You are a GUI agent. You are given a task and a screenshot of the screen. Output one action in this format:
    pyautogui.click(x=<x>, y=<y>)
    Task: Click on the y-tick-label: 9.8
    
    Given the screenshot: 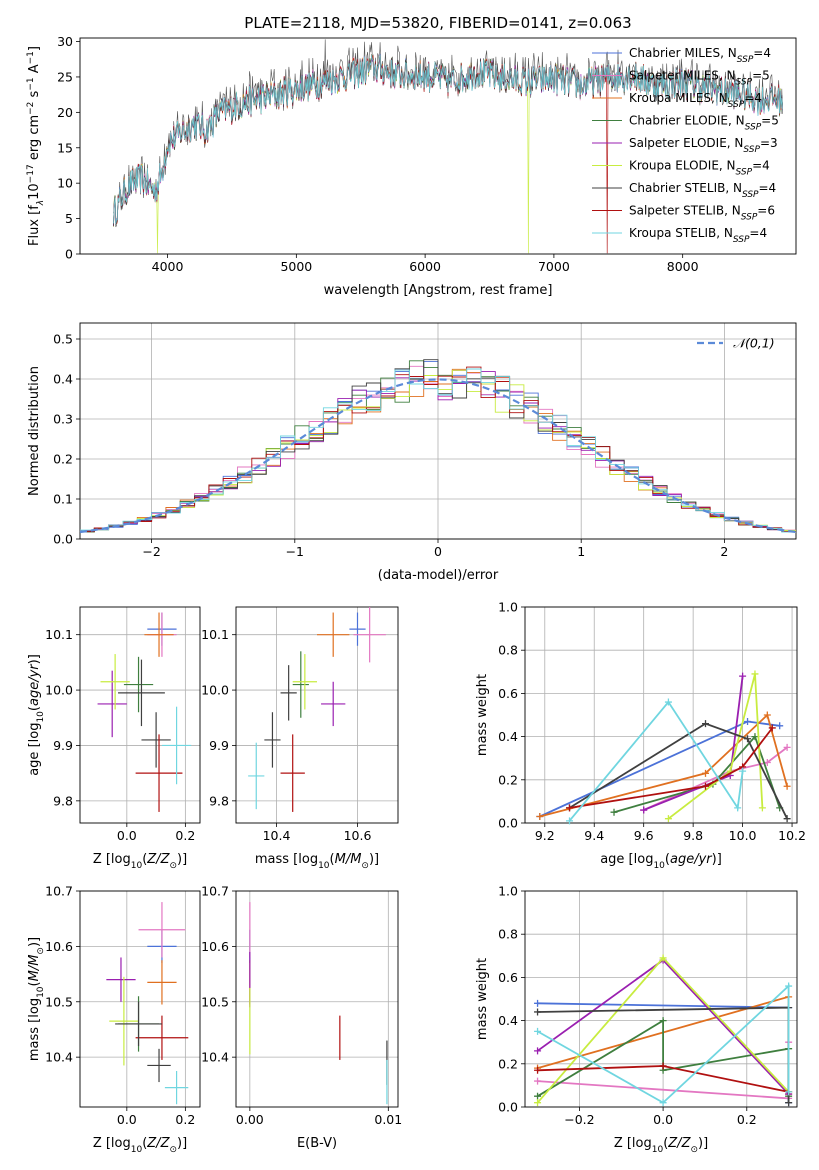 What is the action you would take?
    pyautogui.click(x=63, y=800)
    